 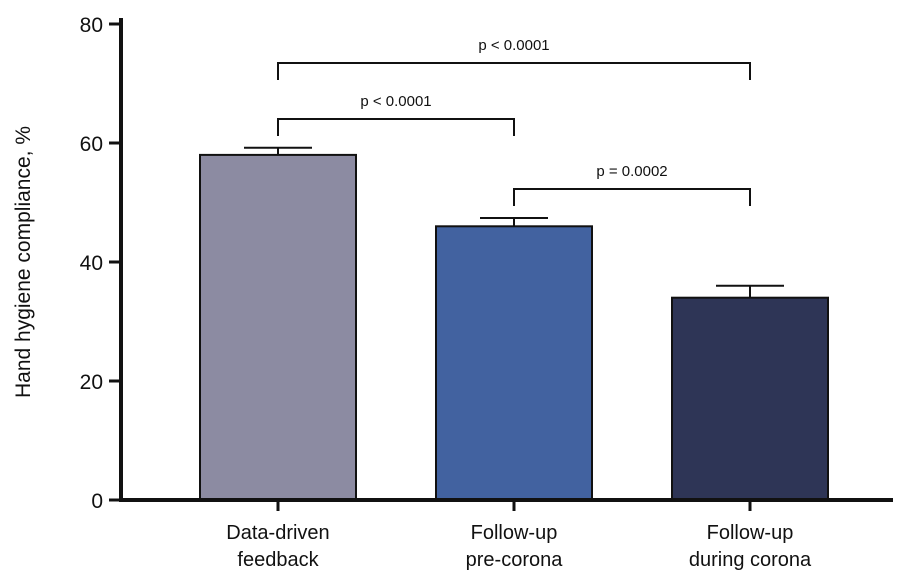 What do you see at coordinates (750, 560) in the screenshot?
I see `category-label-2-line2: during corona` at bounding box center [750, 560].